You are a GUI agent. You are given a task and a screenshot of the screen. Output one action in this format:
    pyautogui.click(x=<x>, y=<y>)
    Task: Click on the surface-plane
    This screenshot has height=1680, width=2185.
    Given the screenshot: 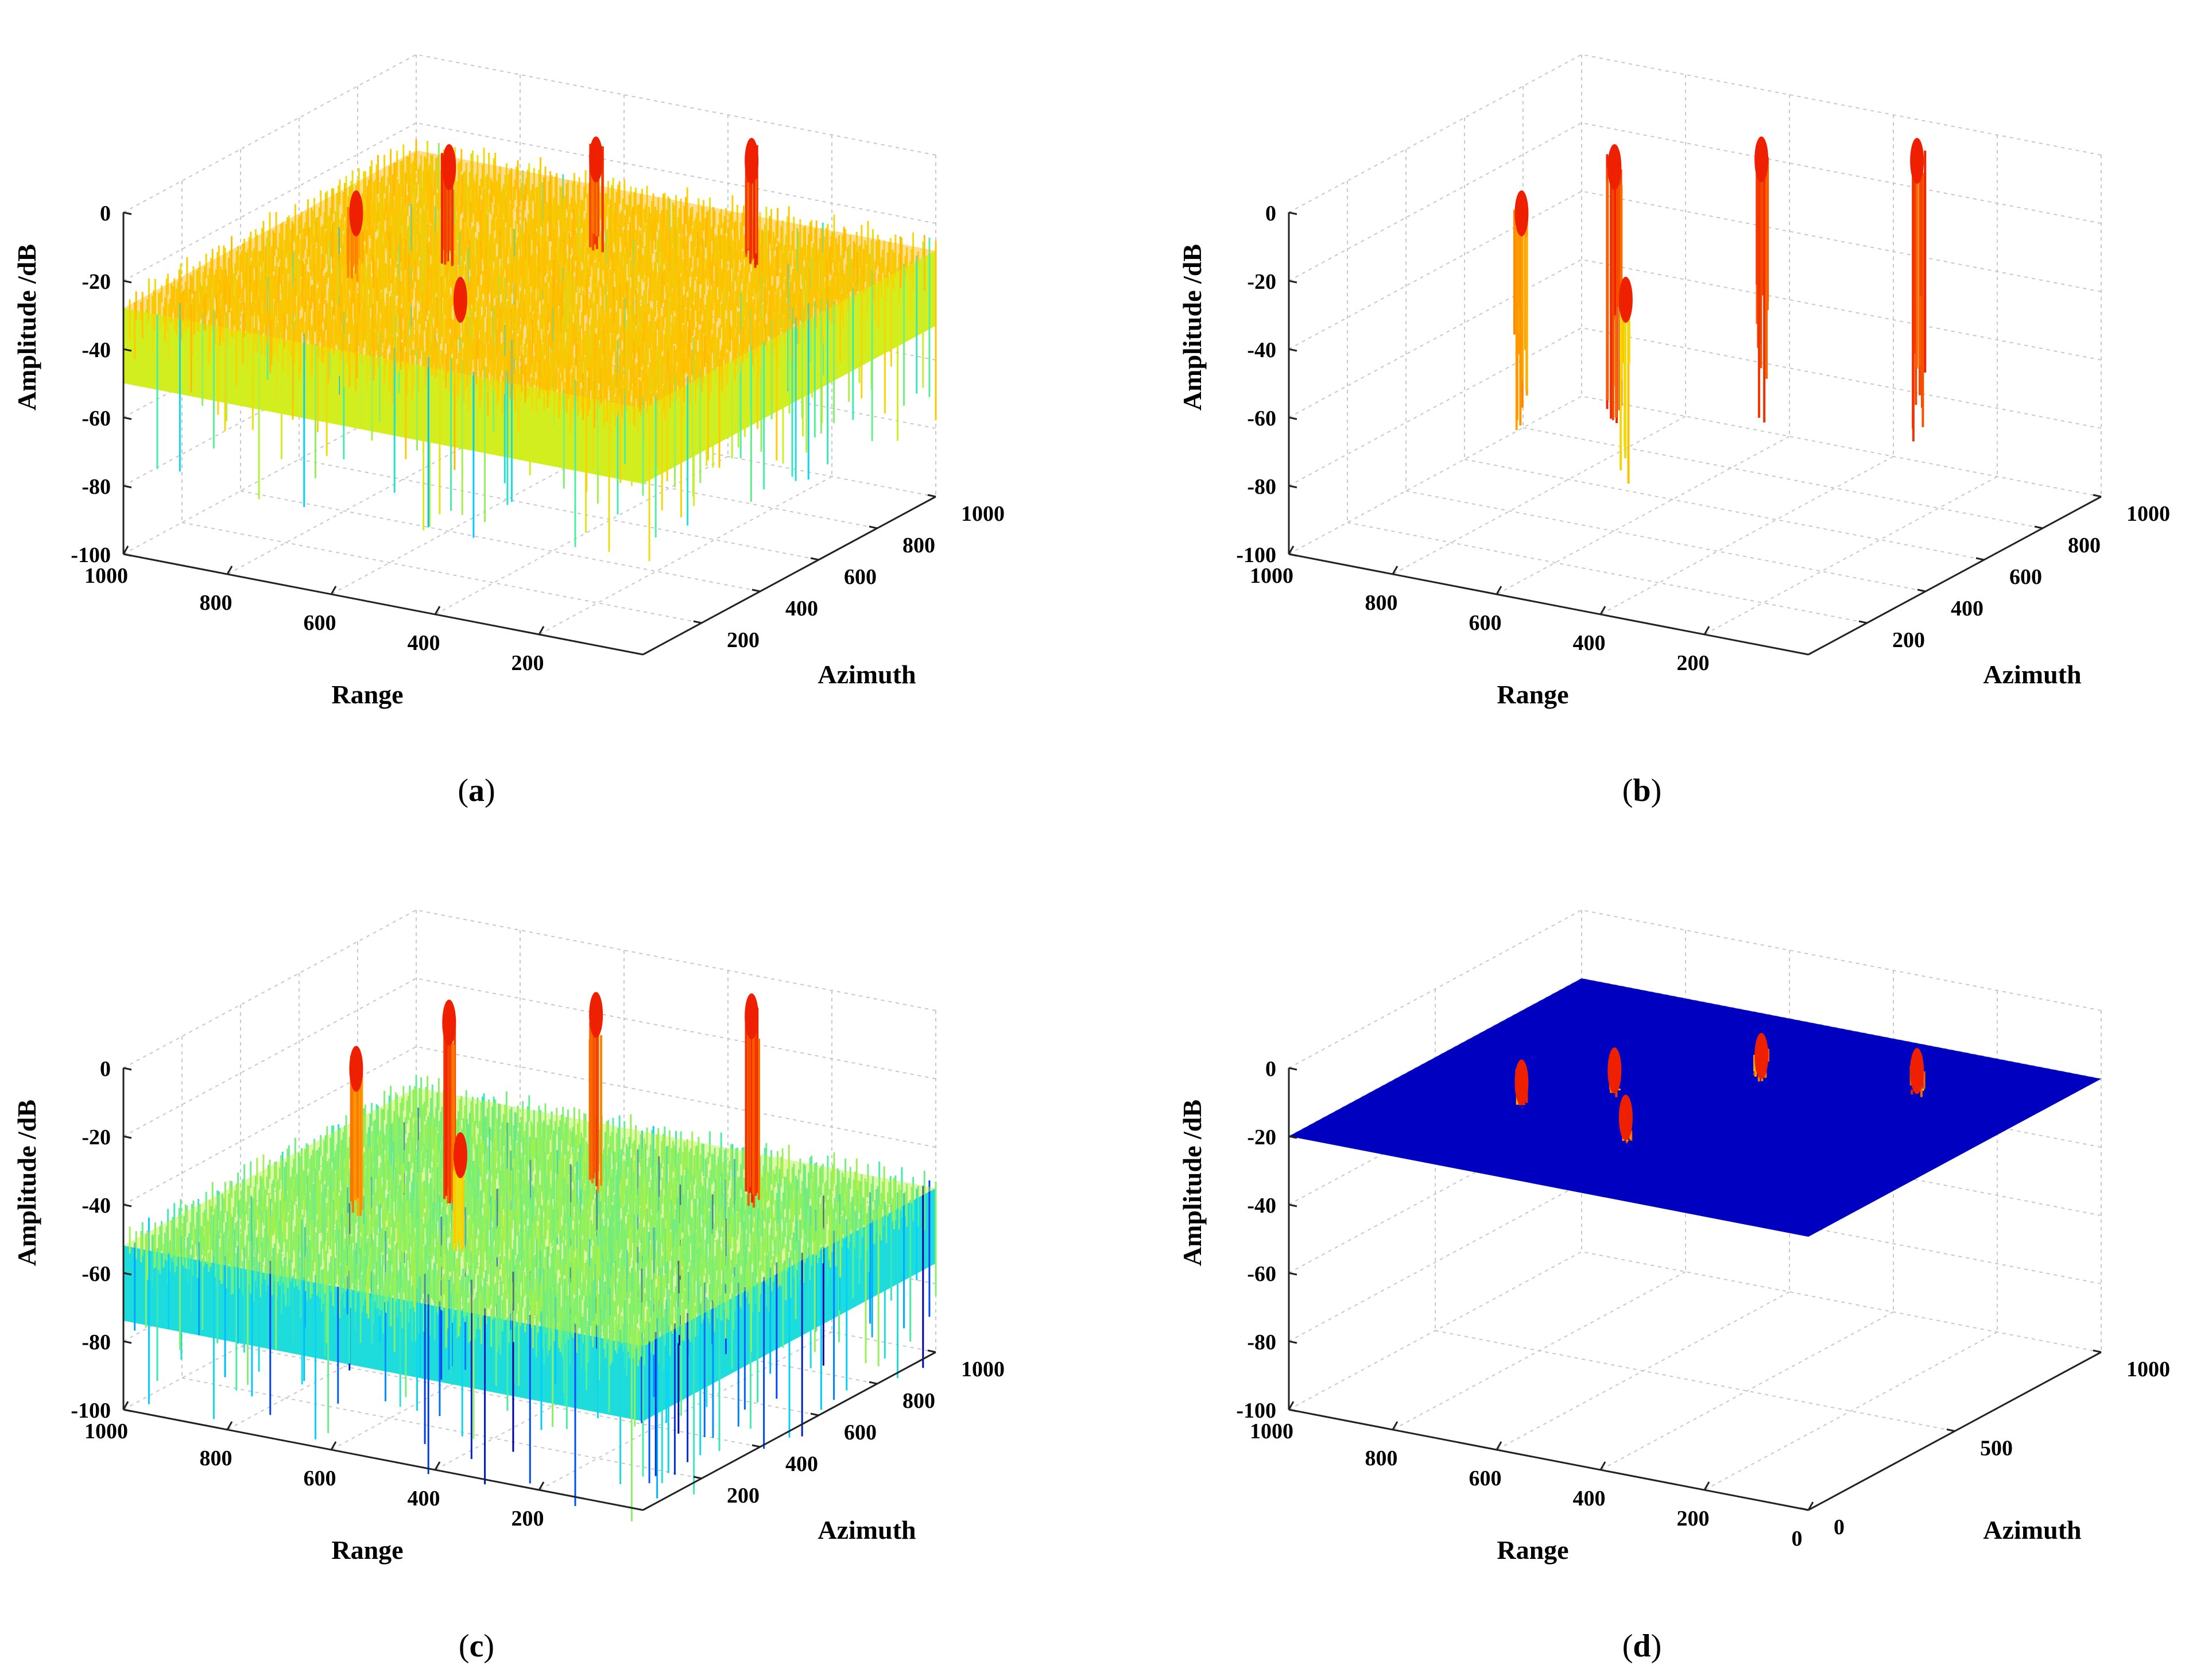 What is the action you would take?
    pyautogui.click(x=1695, y=1107)
    